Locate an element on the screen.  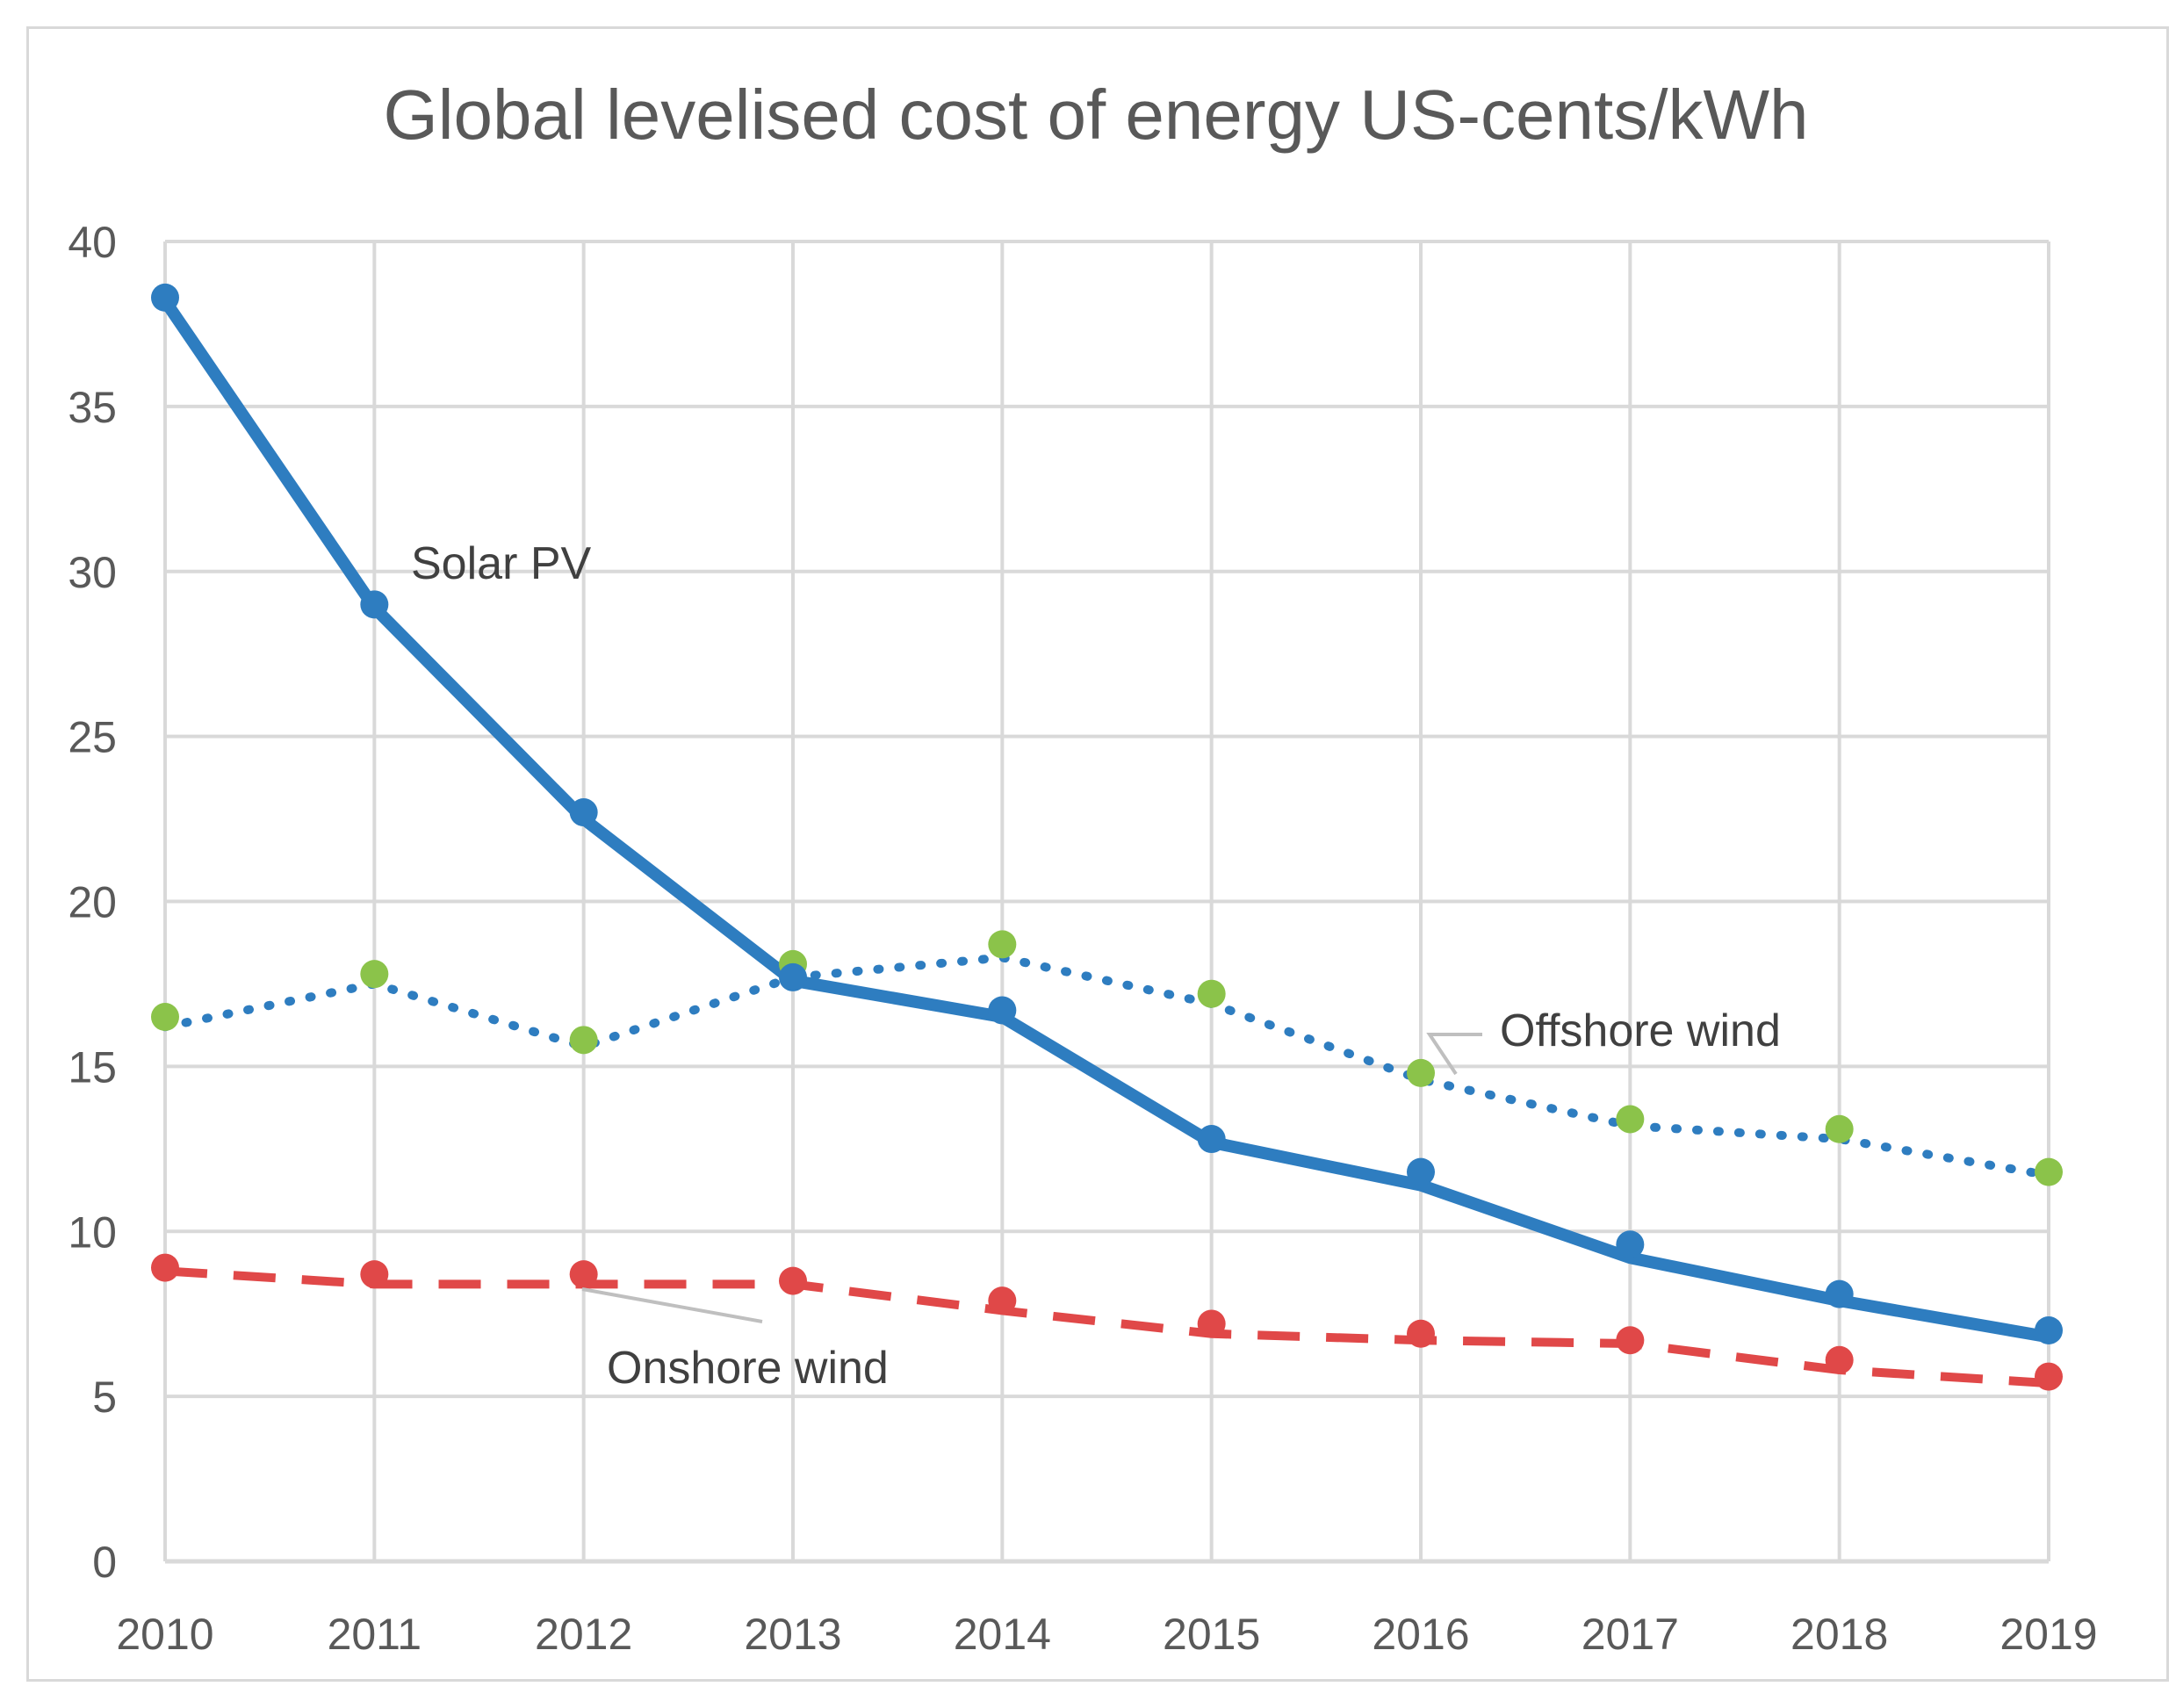
annotation-solar-pv: Solar PV is located at coordinates (501, 563).